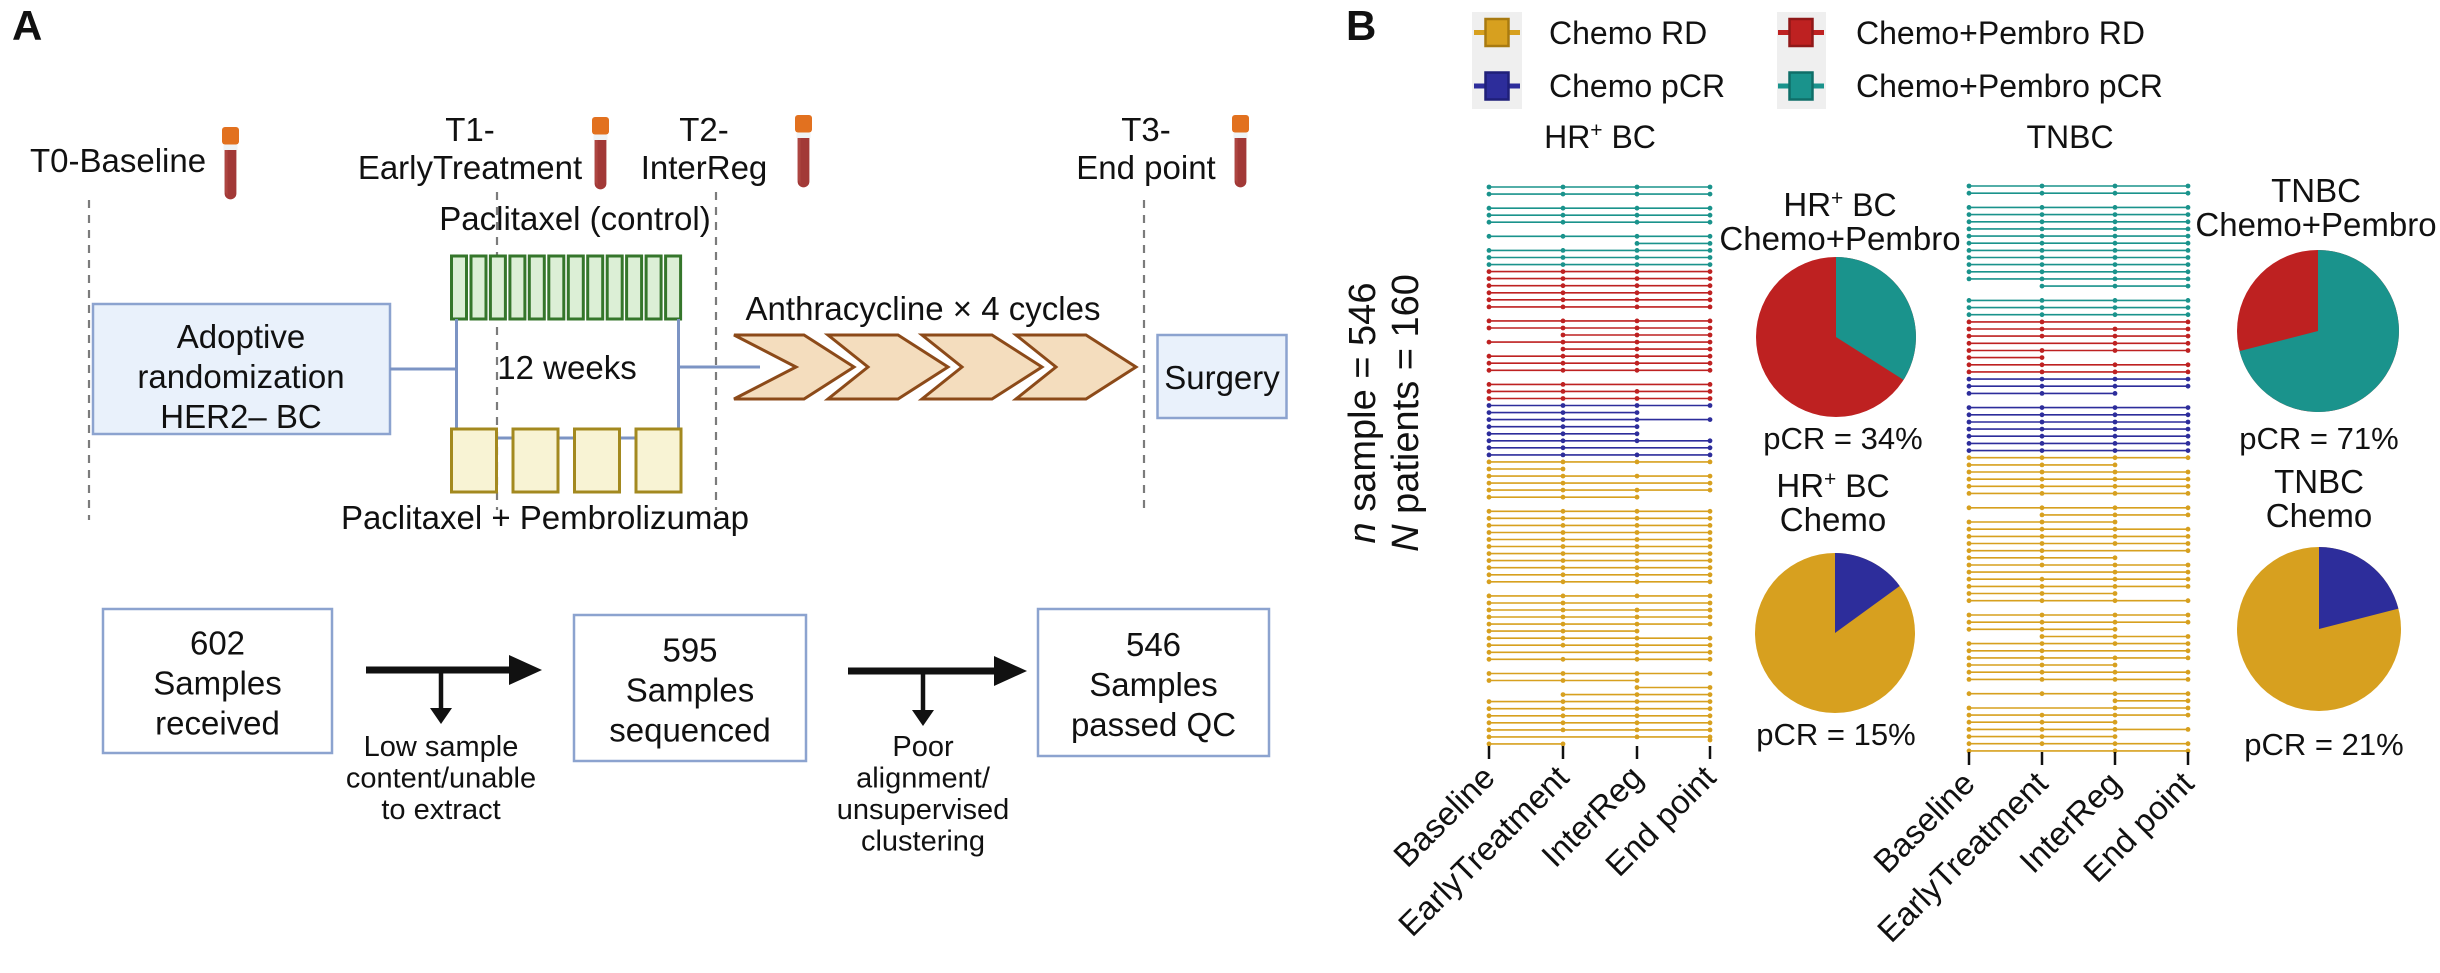 The image size is (2440, 973). What do you see at coordinates (118, 160) in the screenshot?
I see `svg-text: T0-Baseline` at bounding box center [118, 160].